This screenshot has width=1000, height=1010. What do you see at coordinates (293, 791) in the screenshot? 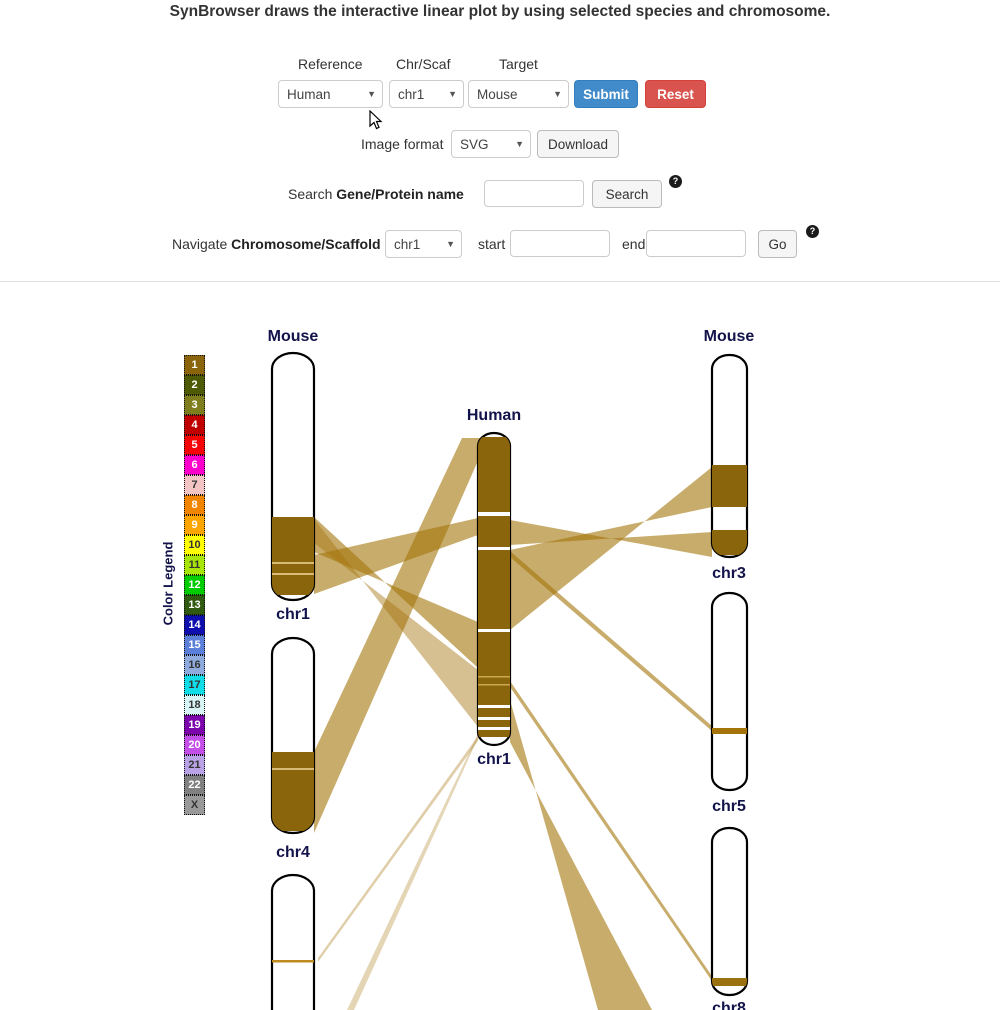
I see `mouse-chr4-blocks` at bounding box center [293, 791].